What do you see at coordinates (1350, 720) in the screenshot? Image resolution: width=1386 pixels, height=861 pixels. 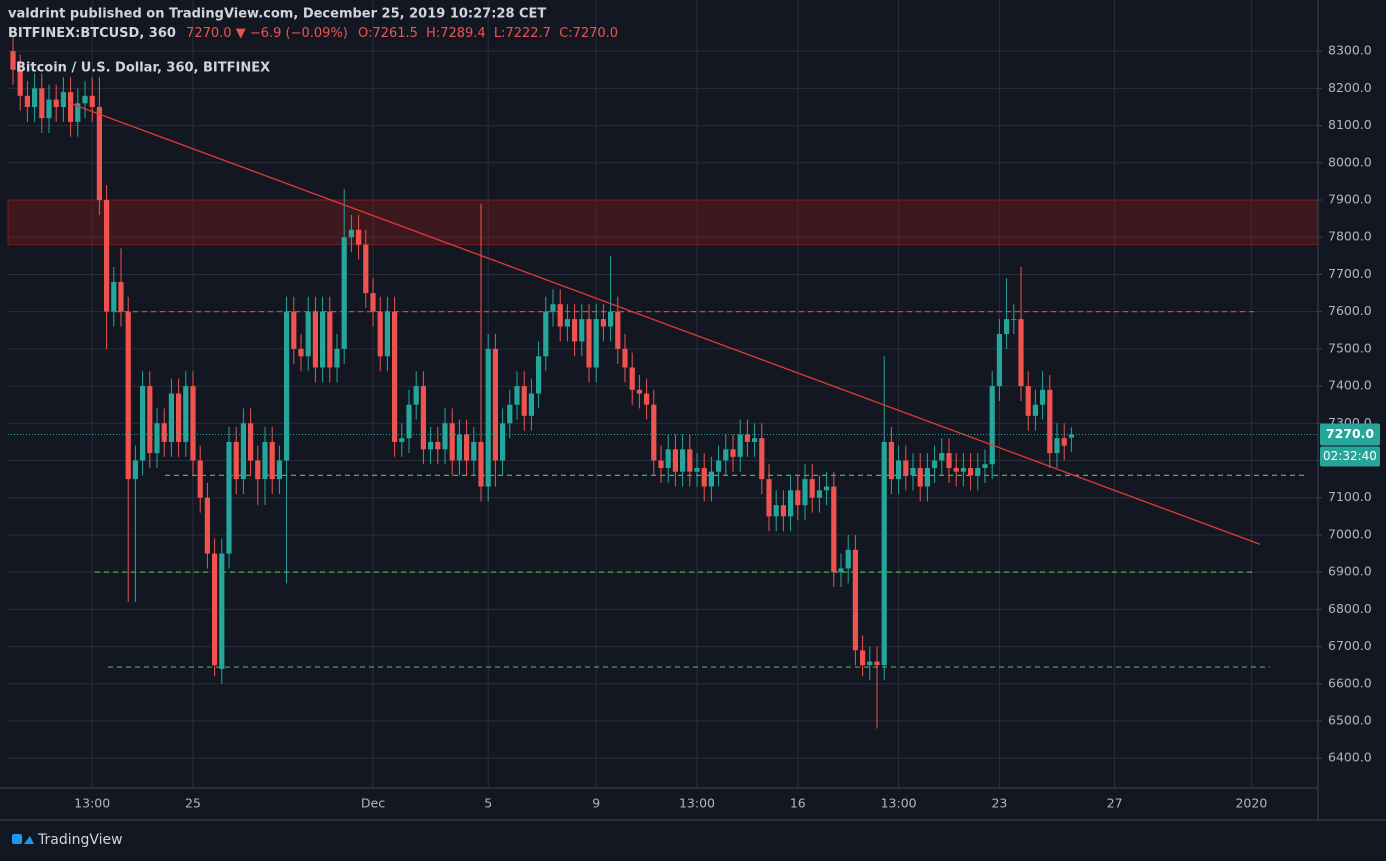 I see `y-tick-label: 6500.0` at bounding box center [1350, 720].